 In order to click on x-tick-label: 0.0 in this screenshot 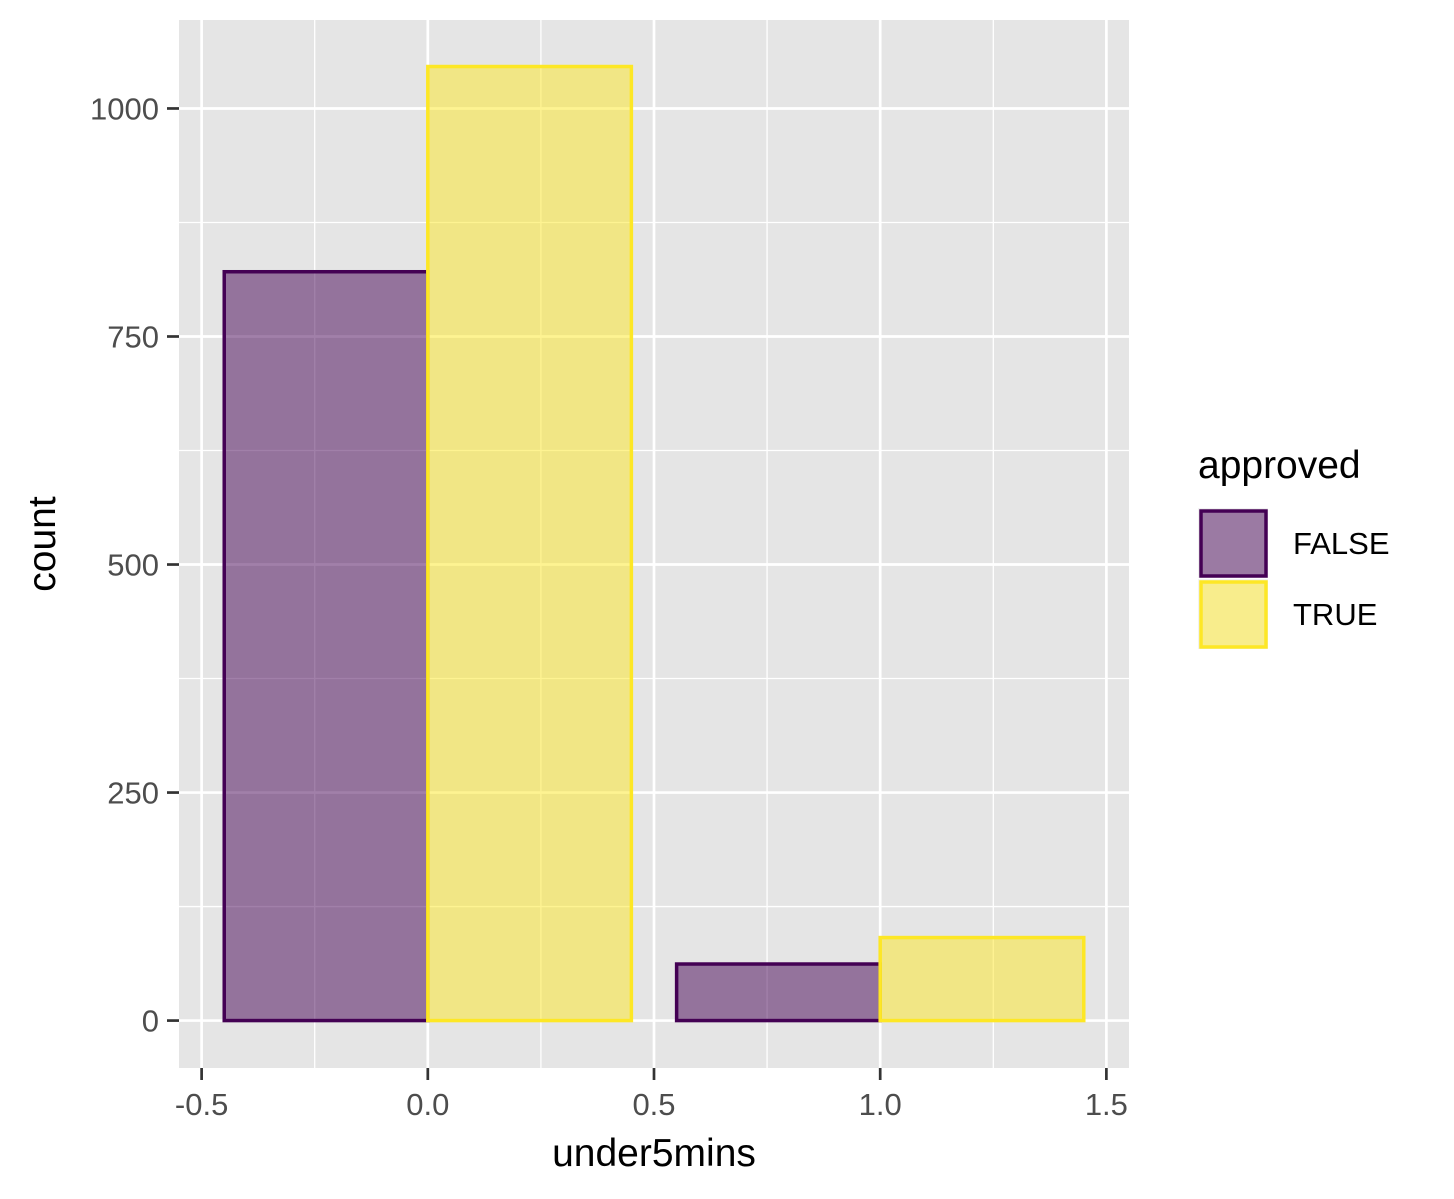, I will do `click(427, 1104)`.